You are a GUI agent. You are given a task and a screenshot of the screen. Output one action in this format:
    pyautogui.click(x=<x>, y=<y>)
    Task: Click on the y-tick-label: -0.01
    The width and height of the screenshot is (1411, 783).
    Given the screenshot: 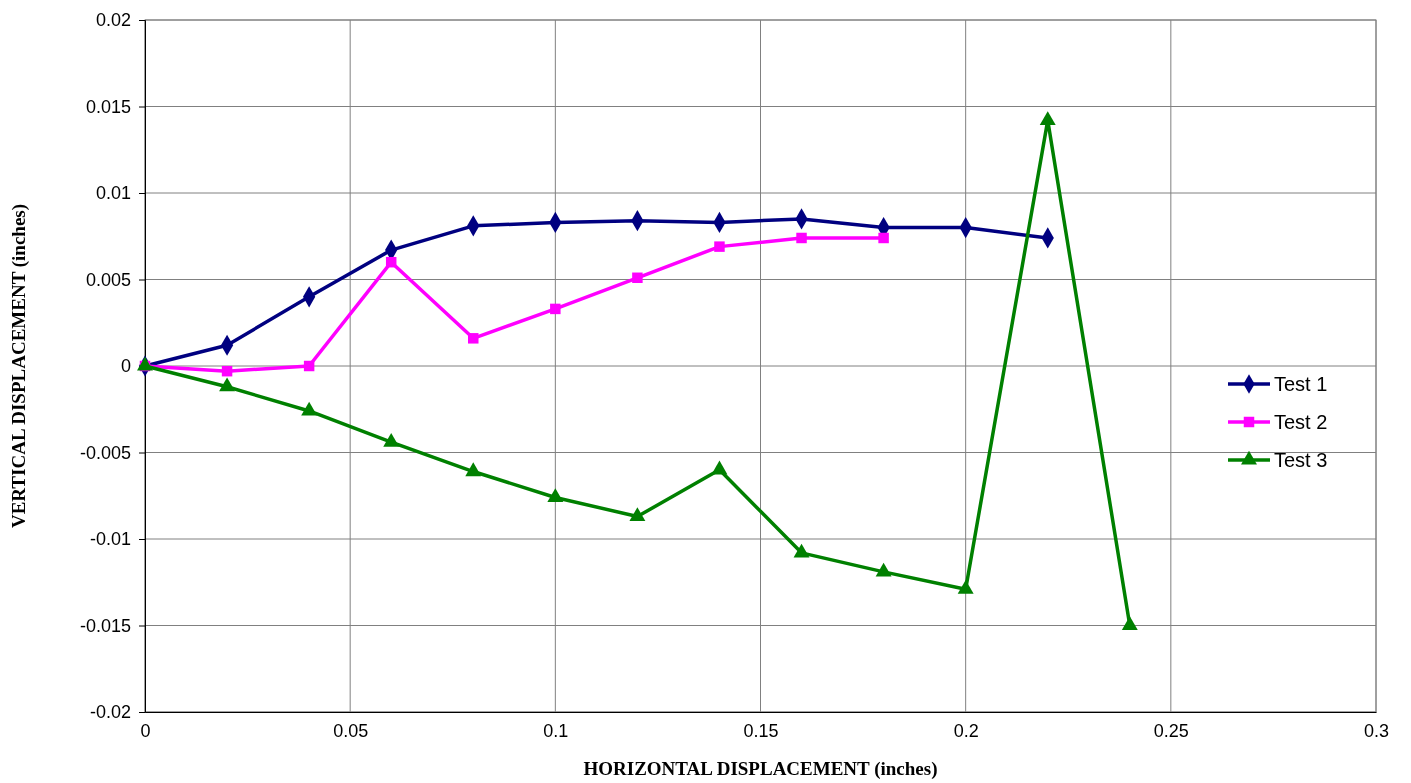 What is the action you would take?
    pyautogui.click(x=110, y=539)
    